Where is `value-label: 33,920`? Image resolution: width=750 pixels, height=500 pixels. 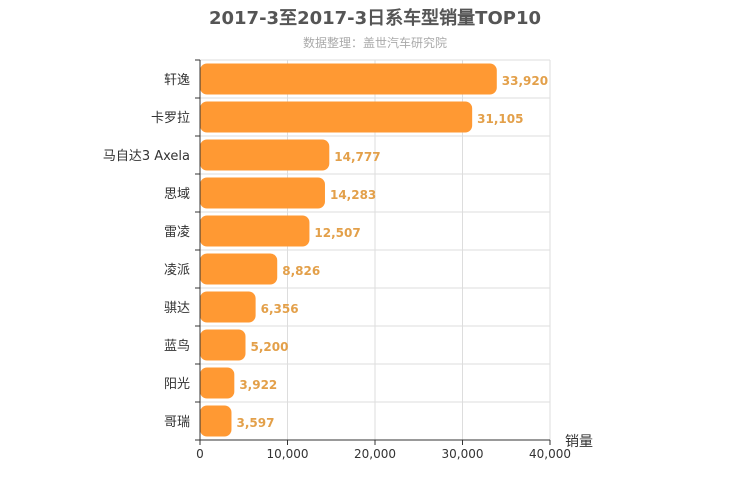
value-label: 33,920 is located at coordinates (525, 81).